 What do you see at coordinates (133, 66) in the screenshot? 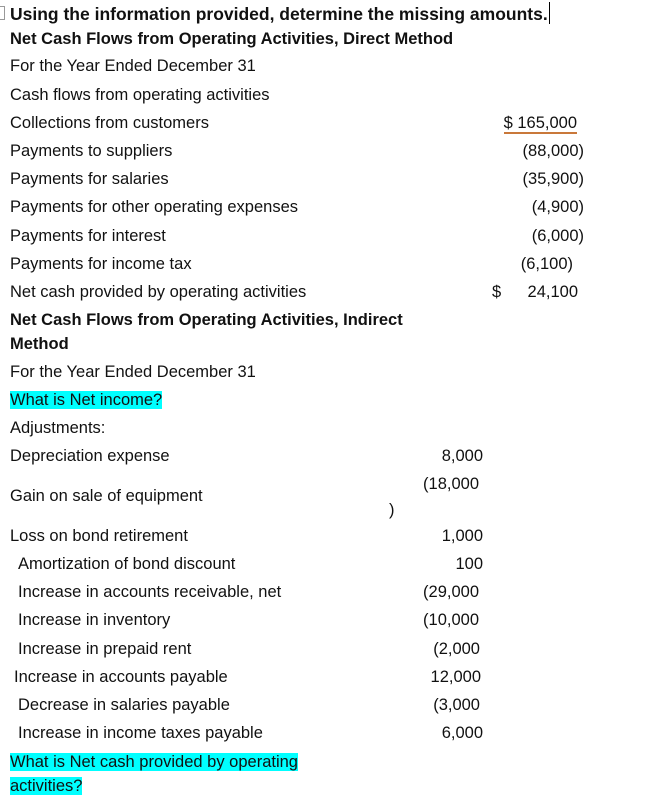
I see `direct-period: For the Year Ended December 31` at bounding box center [133, 66].